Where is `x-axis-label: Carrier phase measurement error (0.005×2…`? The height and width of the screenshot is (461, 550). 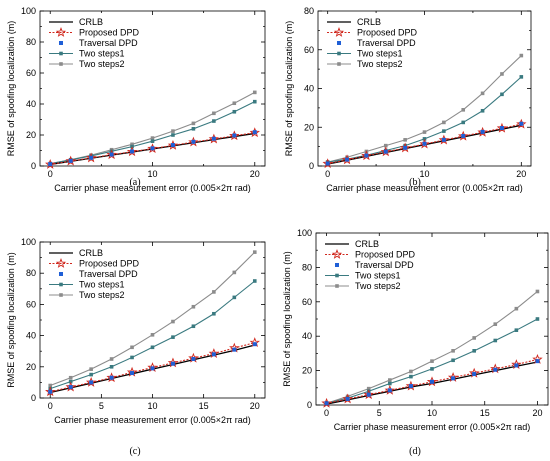 x-axis-label: Carrier phase measurement error (0.005×2… is located at coordinates (432, 427).